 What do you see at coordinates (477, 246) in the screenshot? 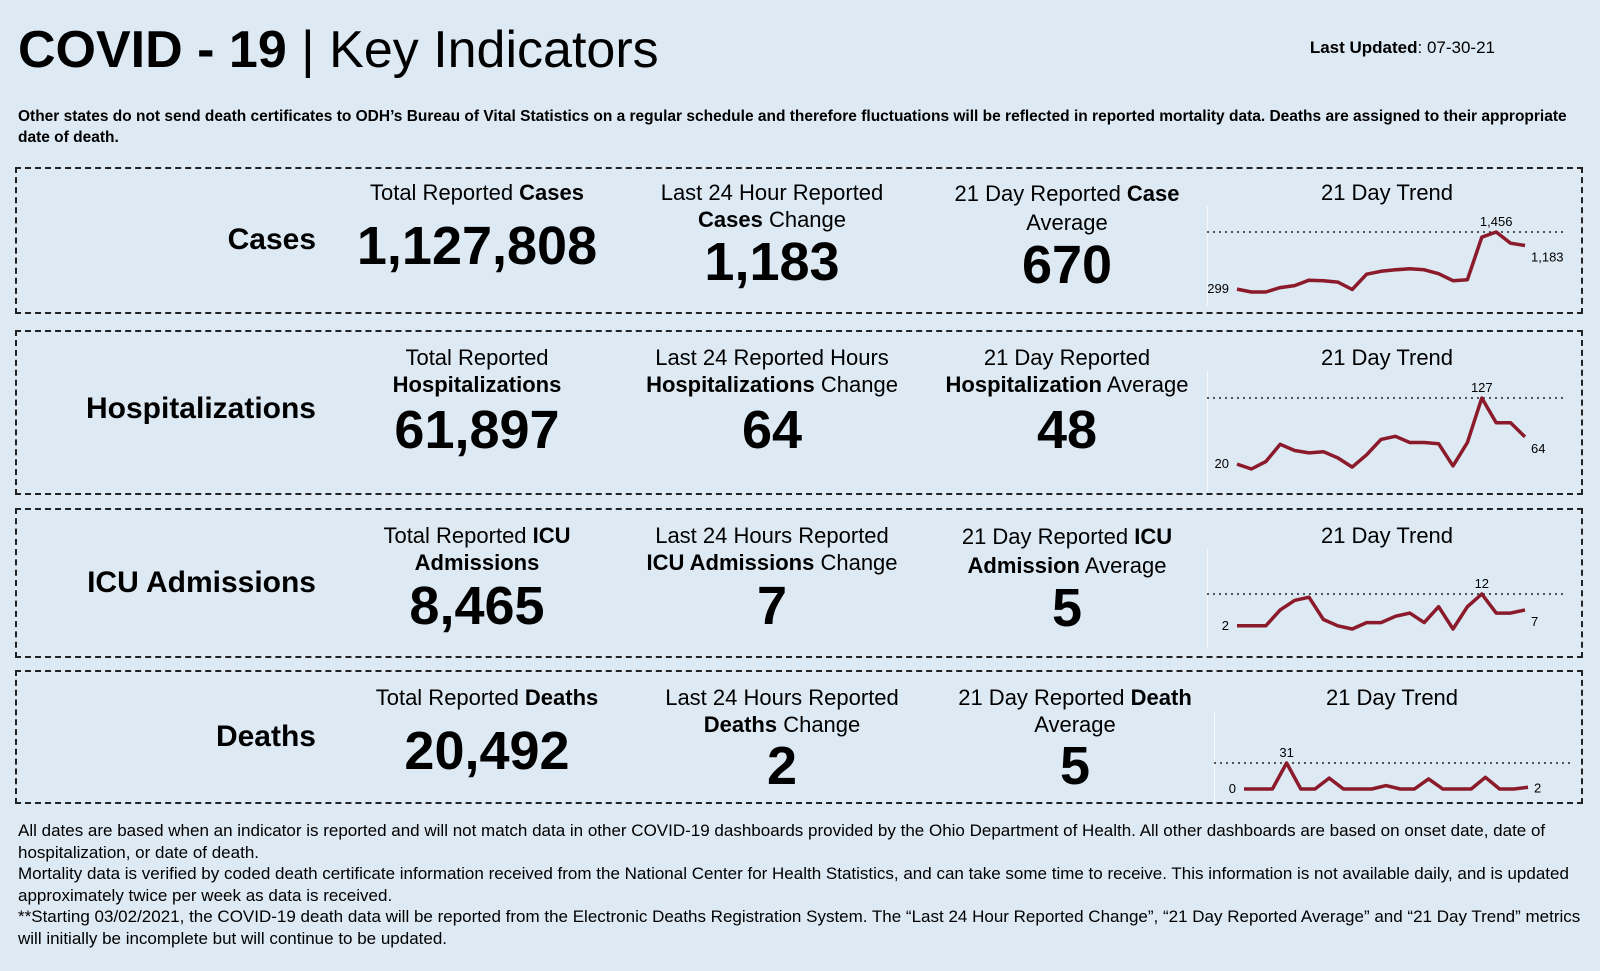
I see `cases-total-value: 1,127,808` at bounding box center [477, 246].